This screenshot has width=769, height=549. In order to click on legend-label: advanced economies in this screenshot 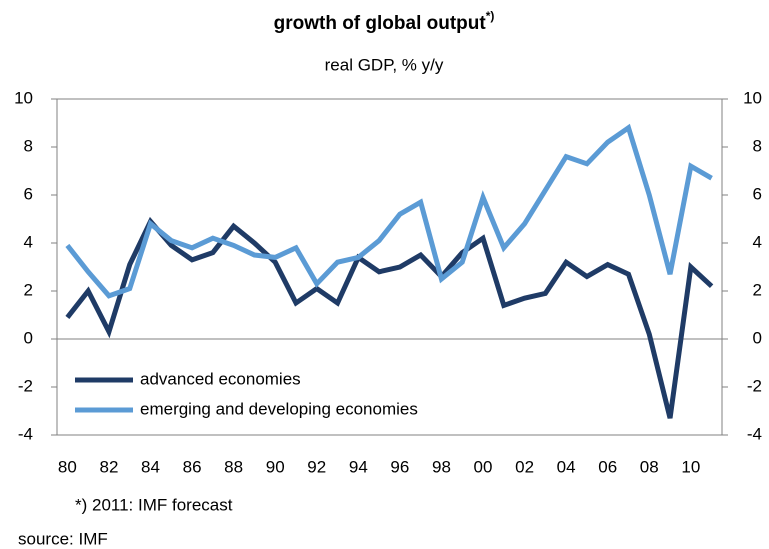, I will do `click(220, 378)`.